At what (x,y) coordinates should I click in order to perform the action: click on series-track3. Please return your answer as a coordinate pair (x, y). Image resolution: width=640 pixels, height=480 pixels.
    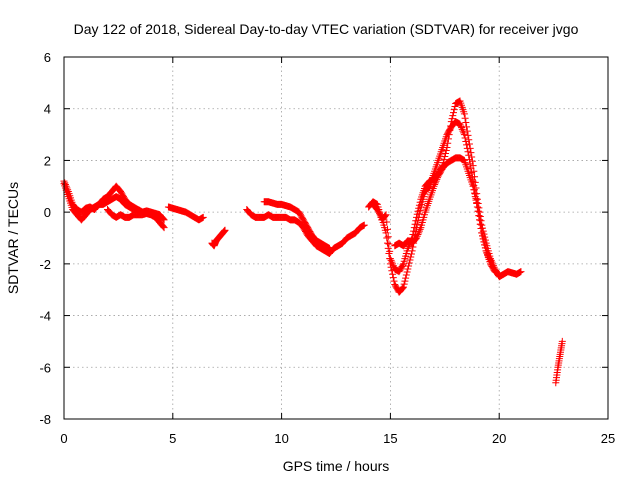
    Looking at the image, I should click on (134, 213).